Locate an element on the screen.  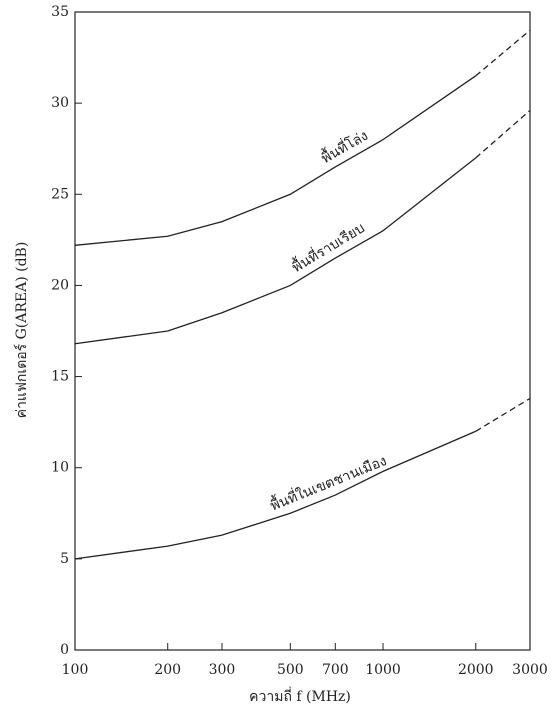
curve-label: พื้นที่โล่ง is located at coordinates (344, 146).